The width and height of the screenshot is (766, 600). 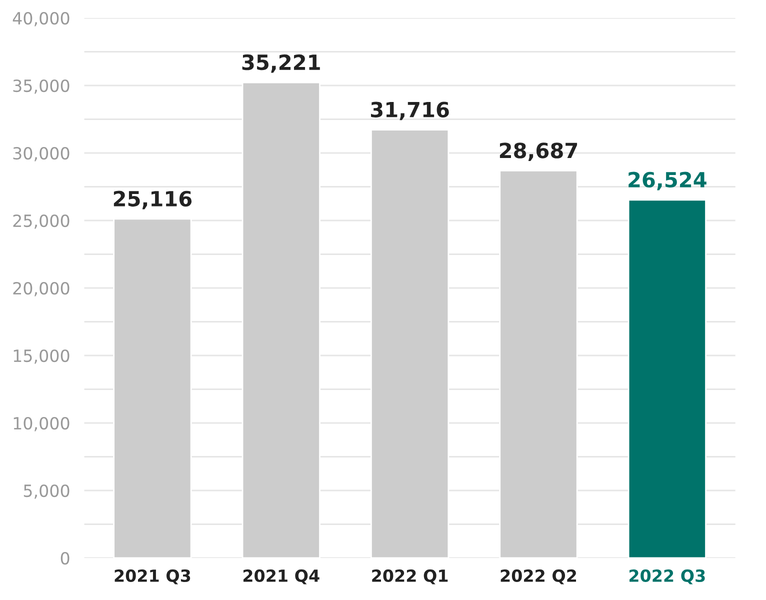 I want to click on y-tick-label: 0, so click(x=65, y=558).